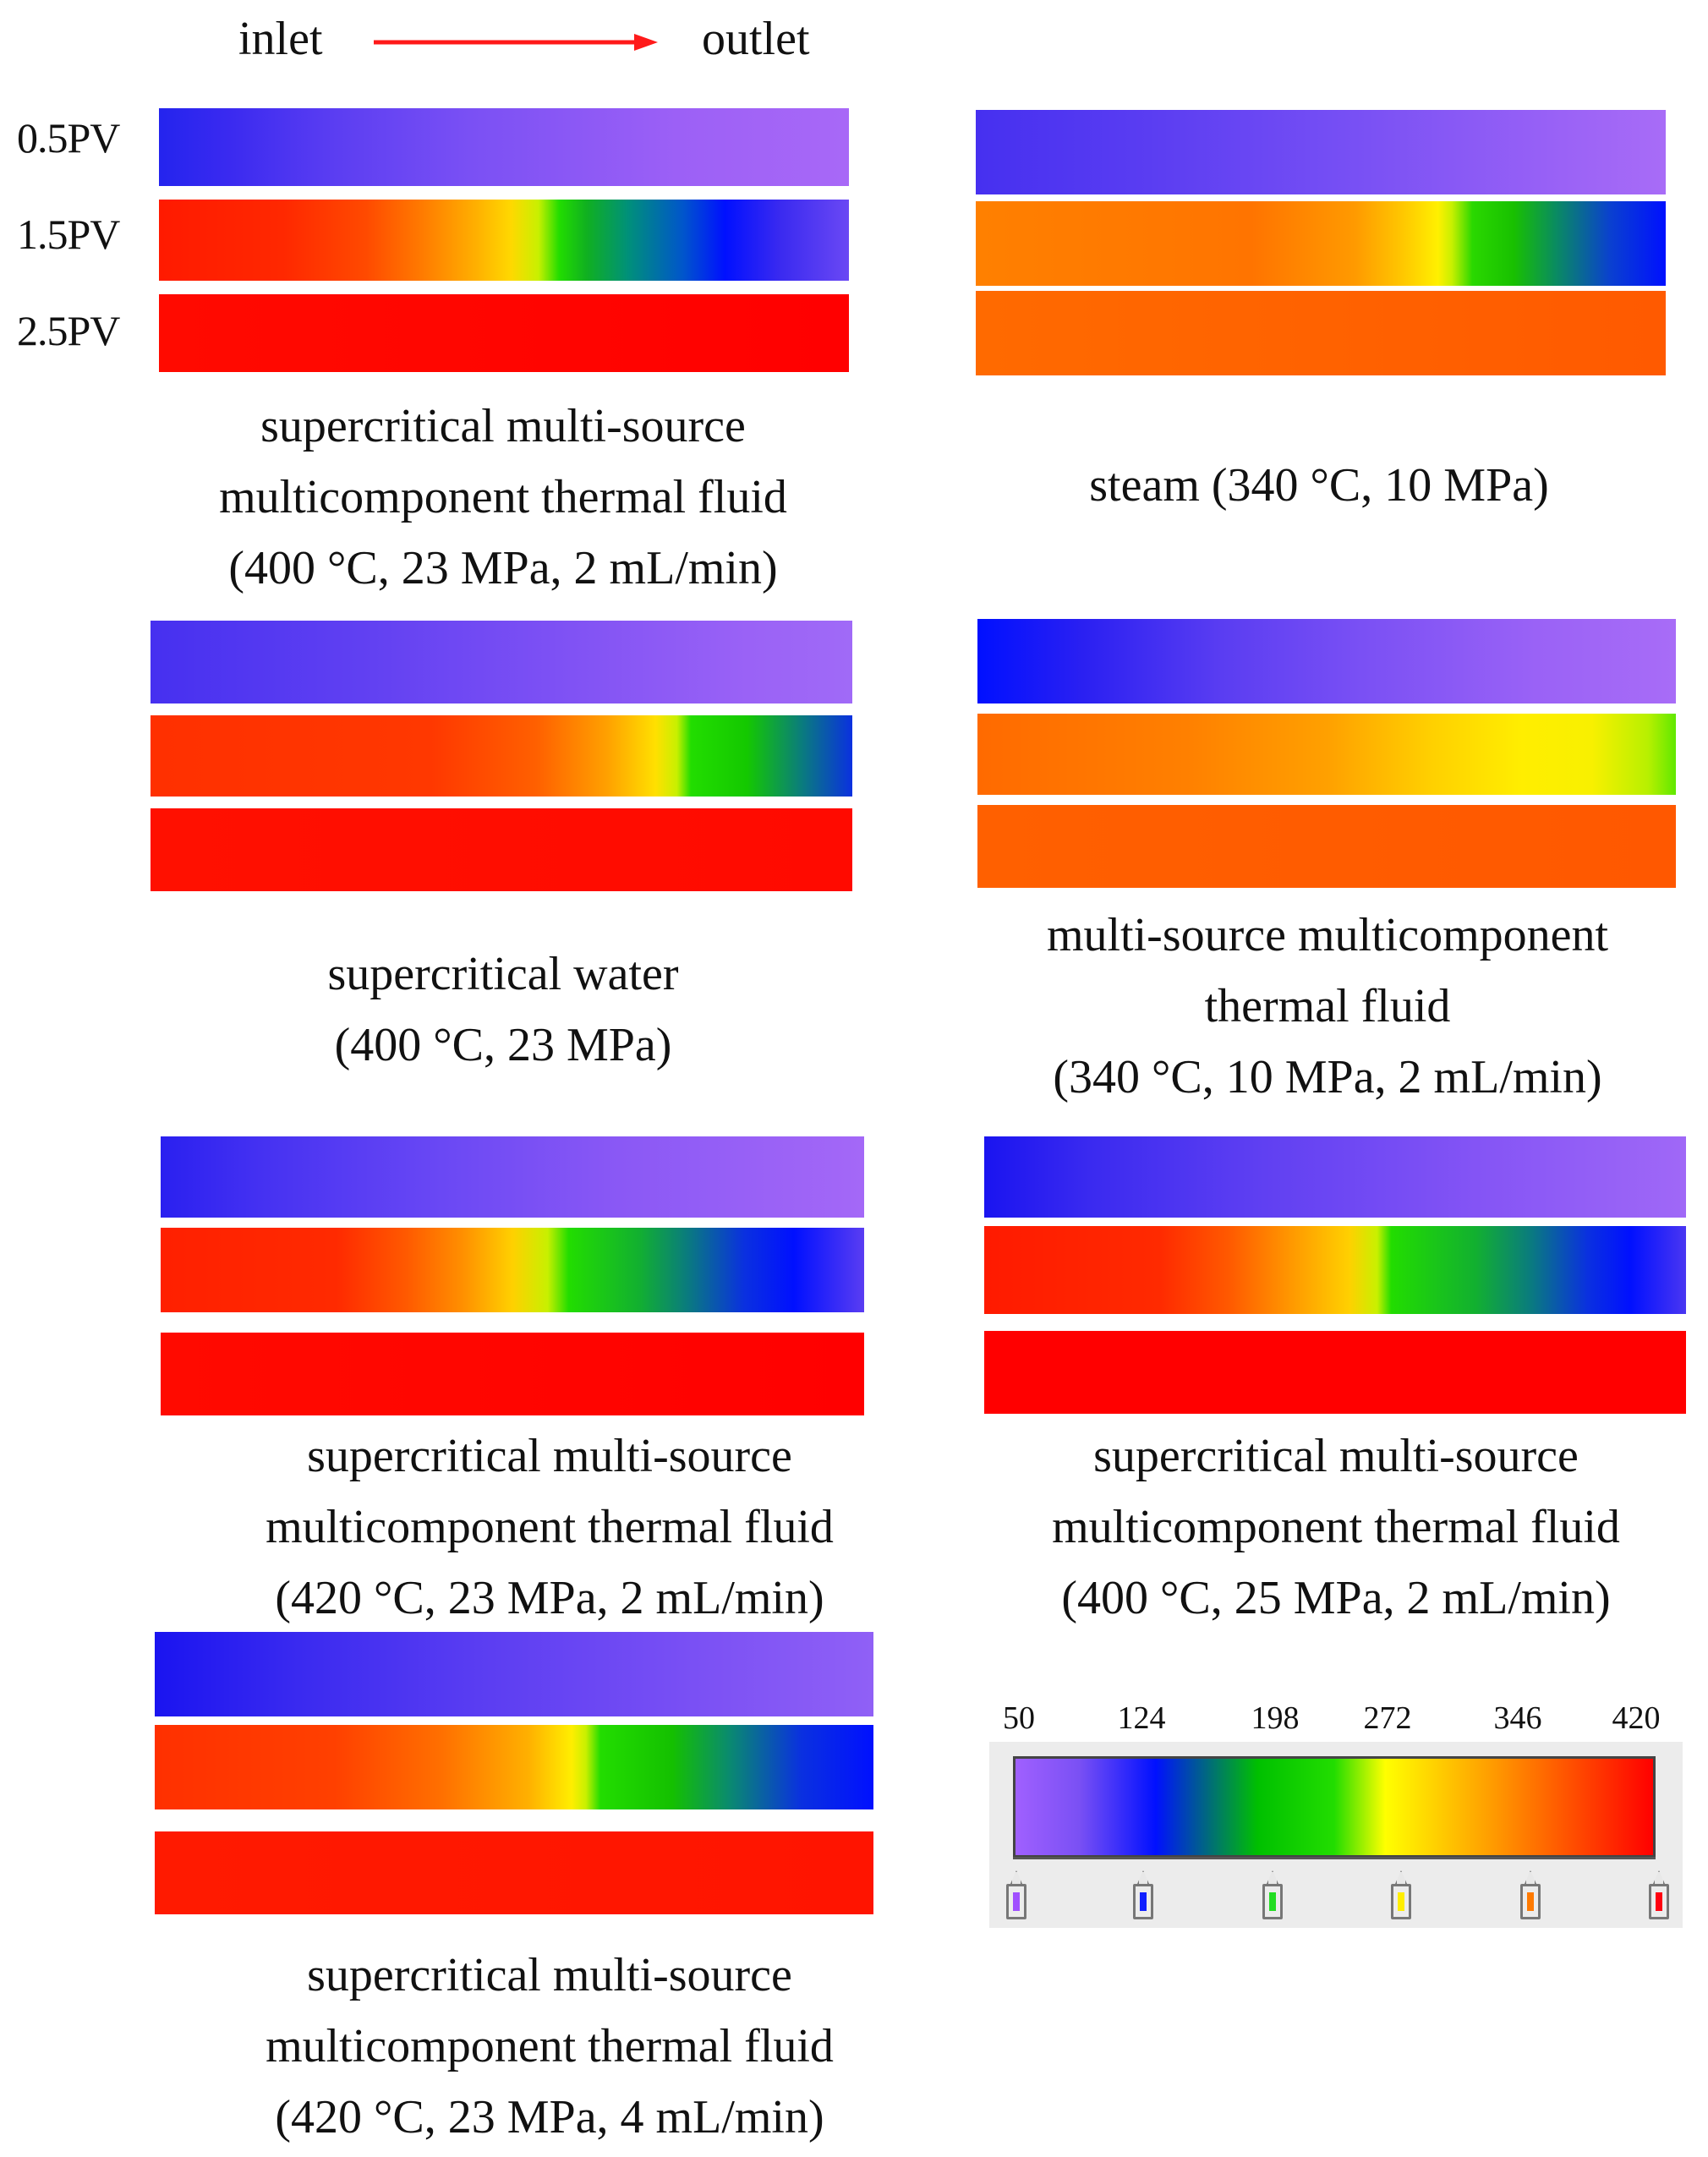 This screenshot has width=1708, height=2157. I want to click on colorbar-gradient, so click(1334, 1807).